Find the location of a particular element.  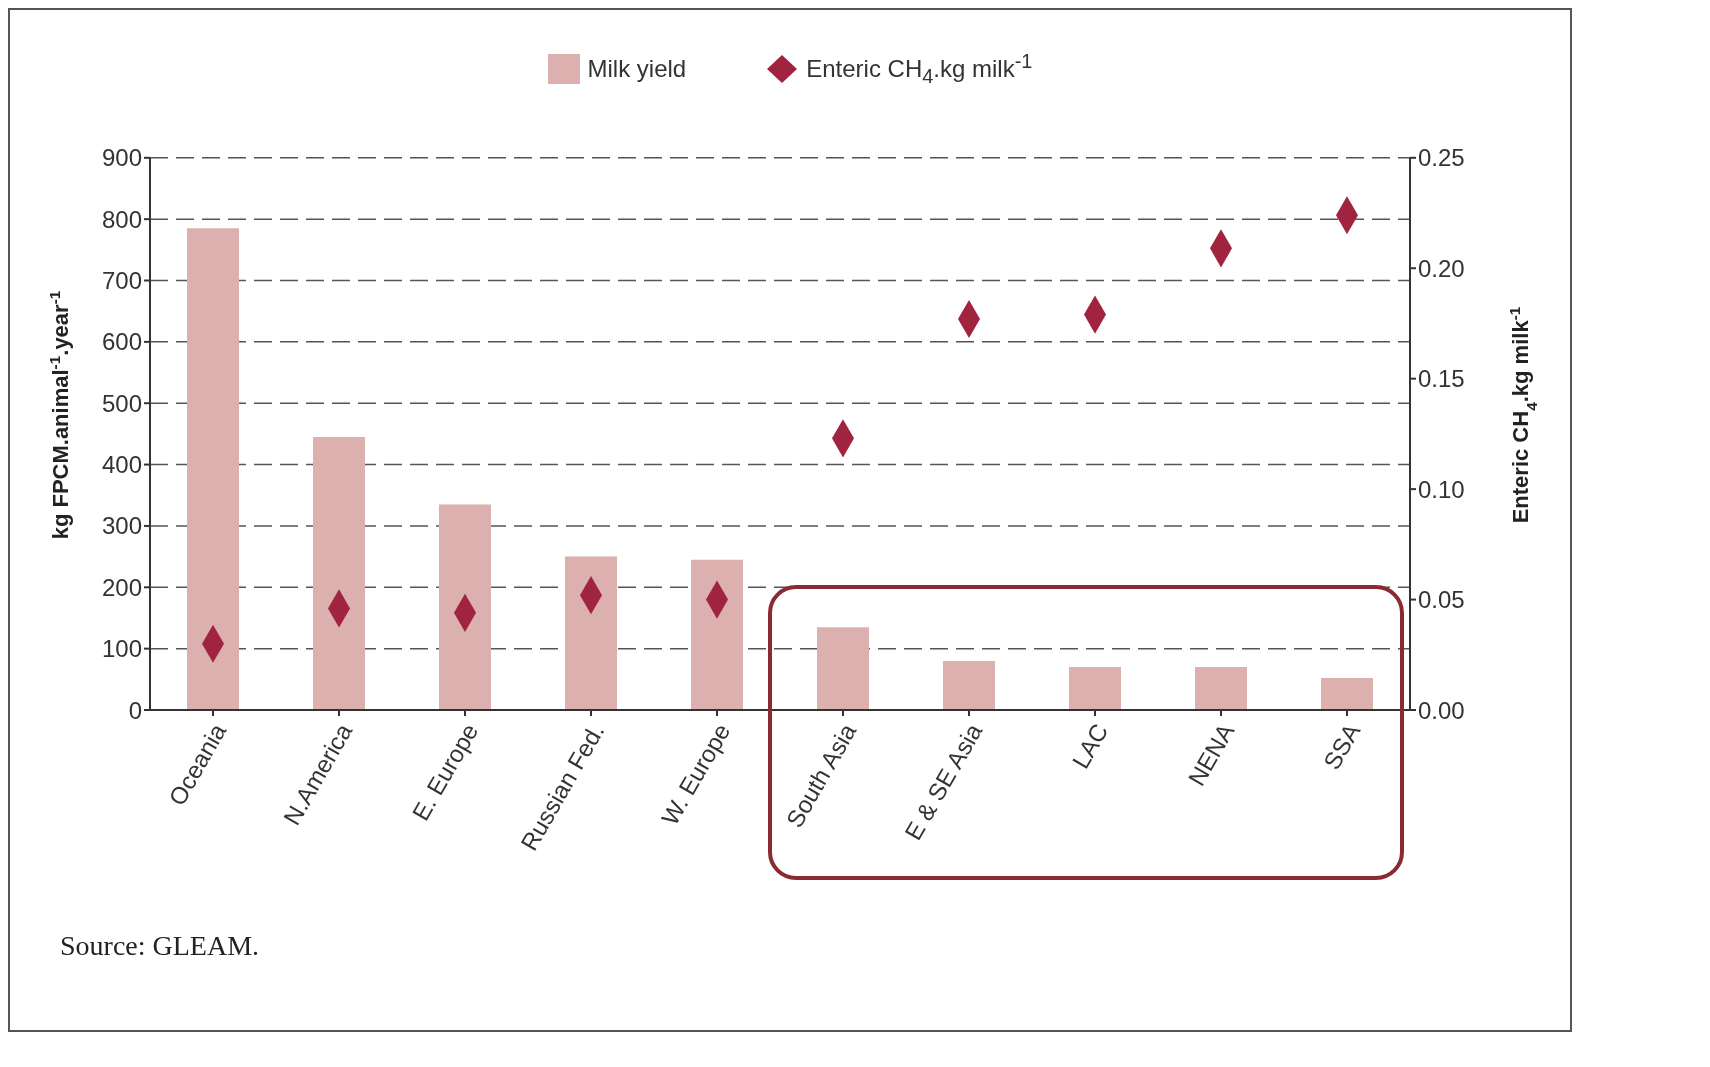

source-note: Source: GLEAM. is located at coordinates (160, 946).